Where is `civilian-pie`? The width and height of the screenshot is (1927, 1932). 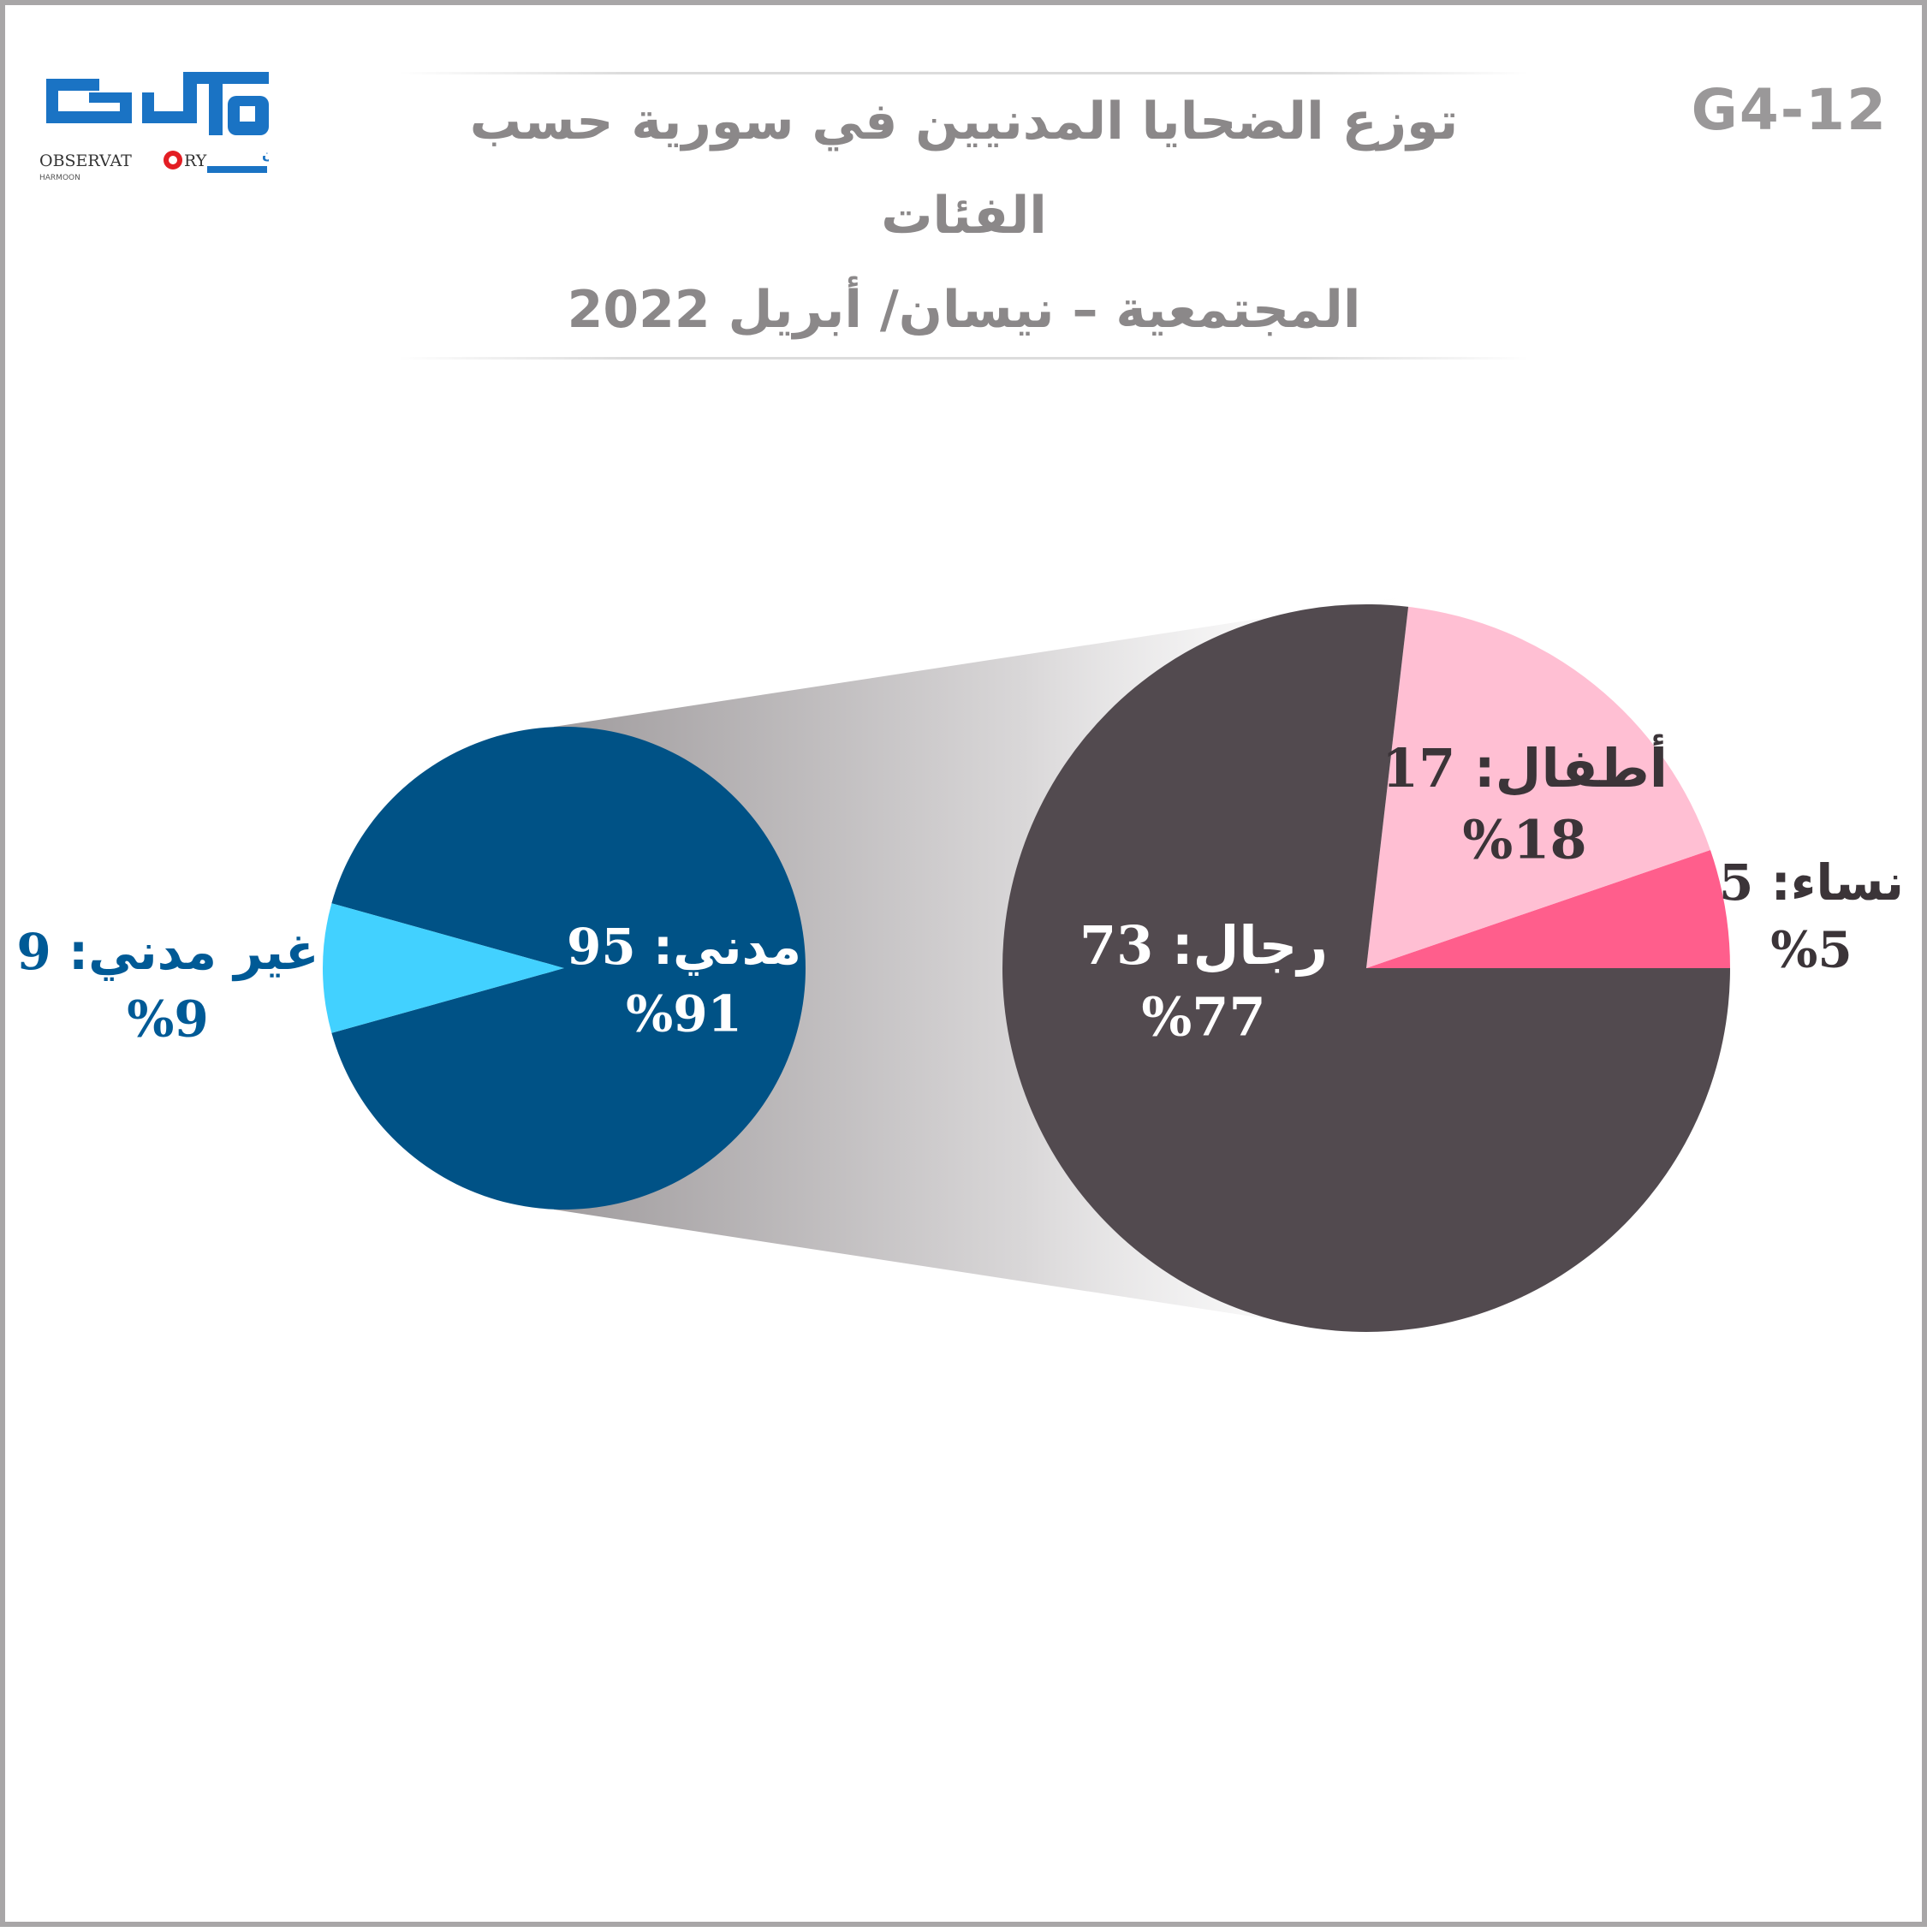 civilian-pie is located at coordinates (564, 968).